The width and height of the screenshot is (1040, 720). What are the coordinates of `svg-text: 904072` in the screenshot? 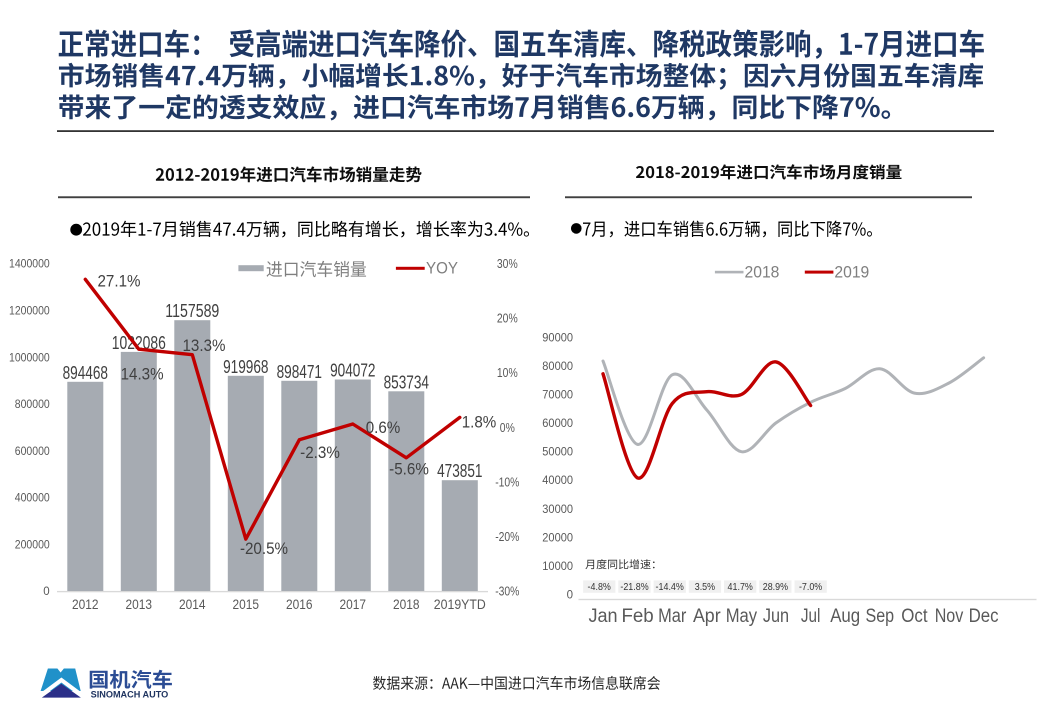 It's located at (352, 371).